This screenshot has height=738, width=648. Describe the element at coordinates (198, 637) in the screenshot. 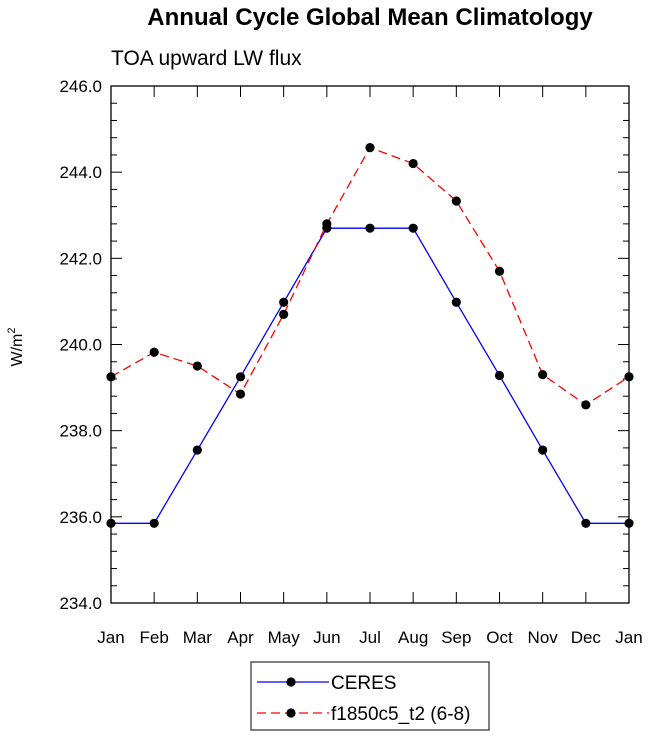

I see `x-tick-label: Mar` at that location.